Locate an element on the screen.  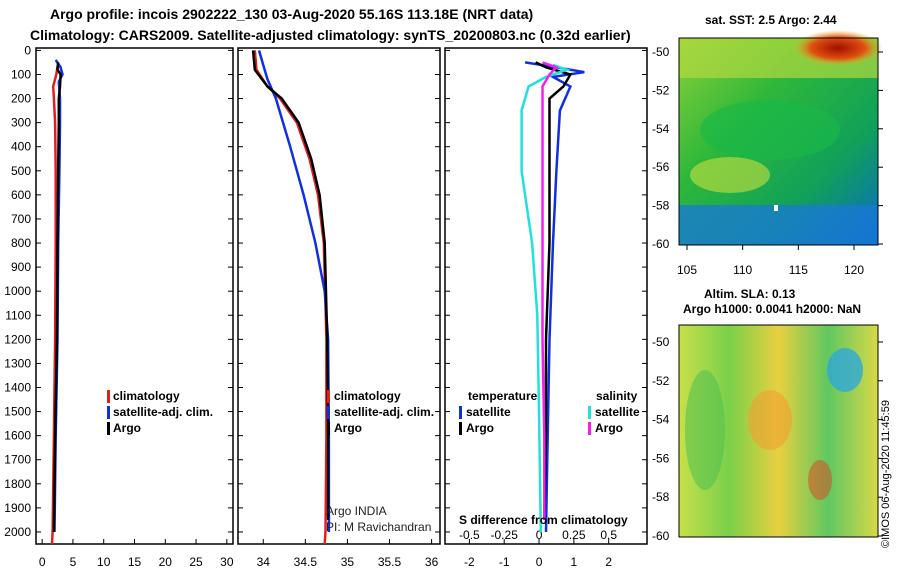
series-line-temperature-argo is located at coordinates (554, 290).